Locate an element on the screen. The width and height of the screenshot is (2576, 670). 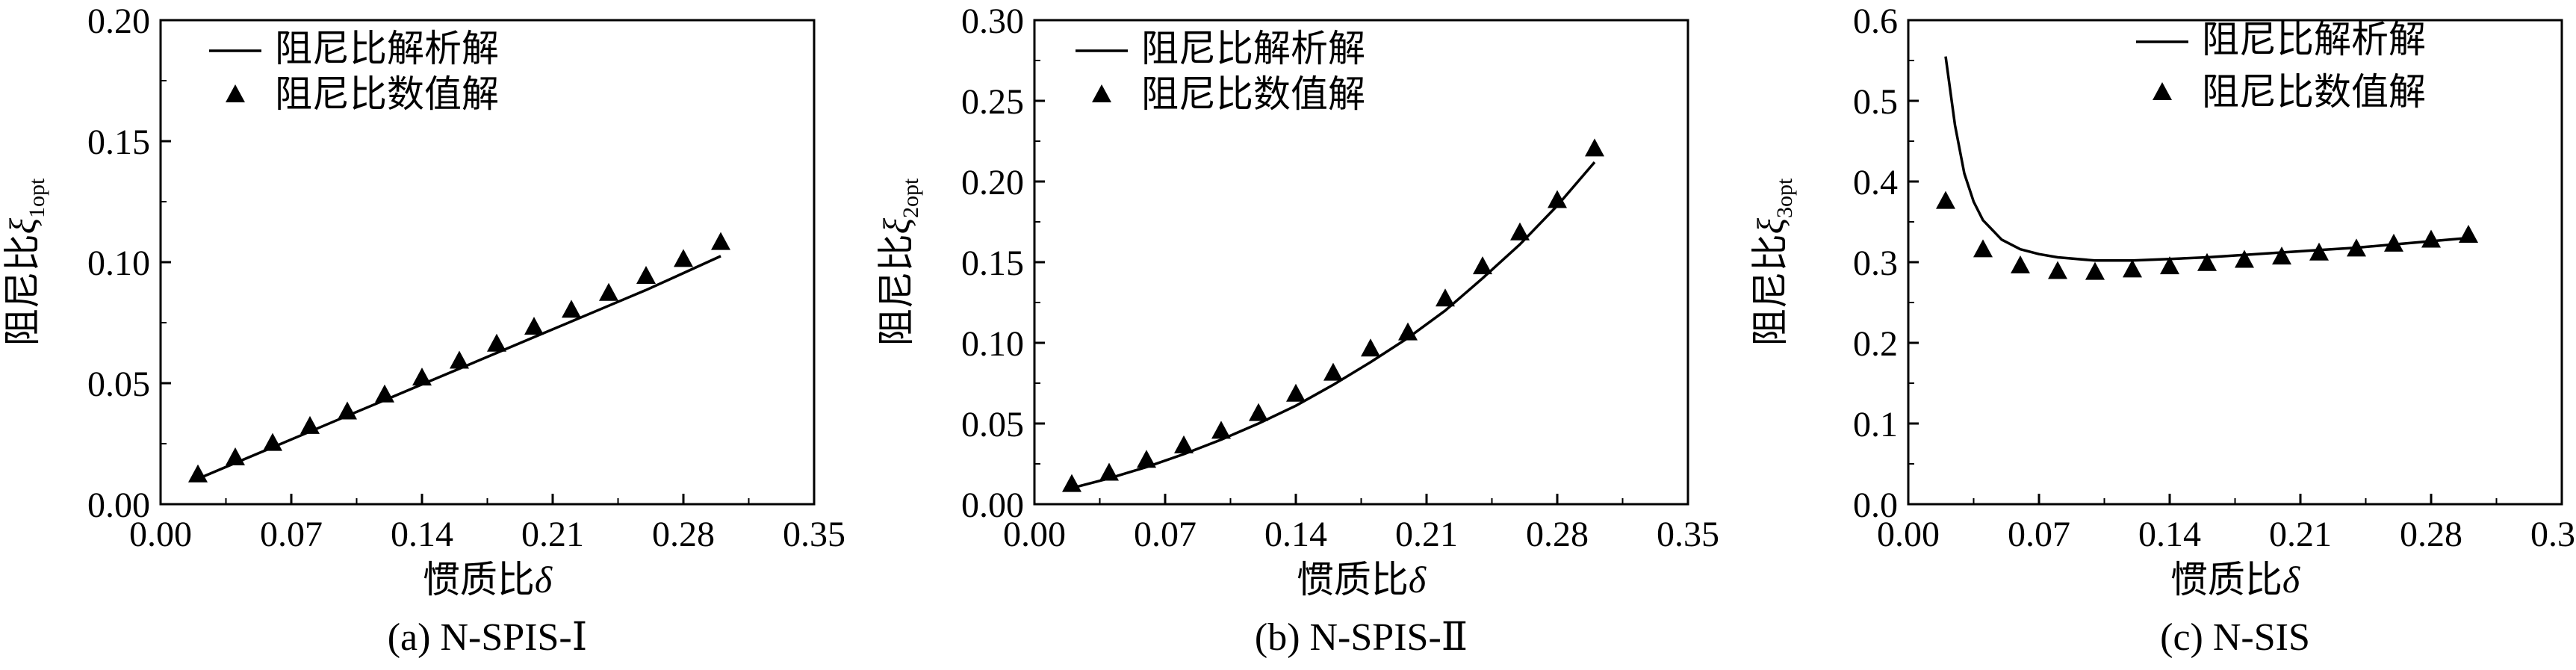
y-tick-label: 0.30 is located at coordinates (992, 21).